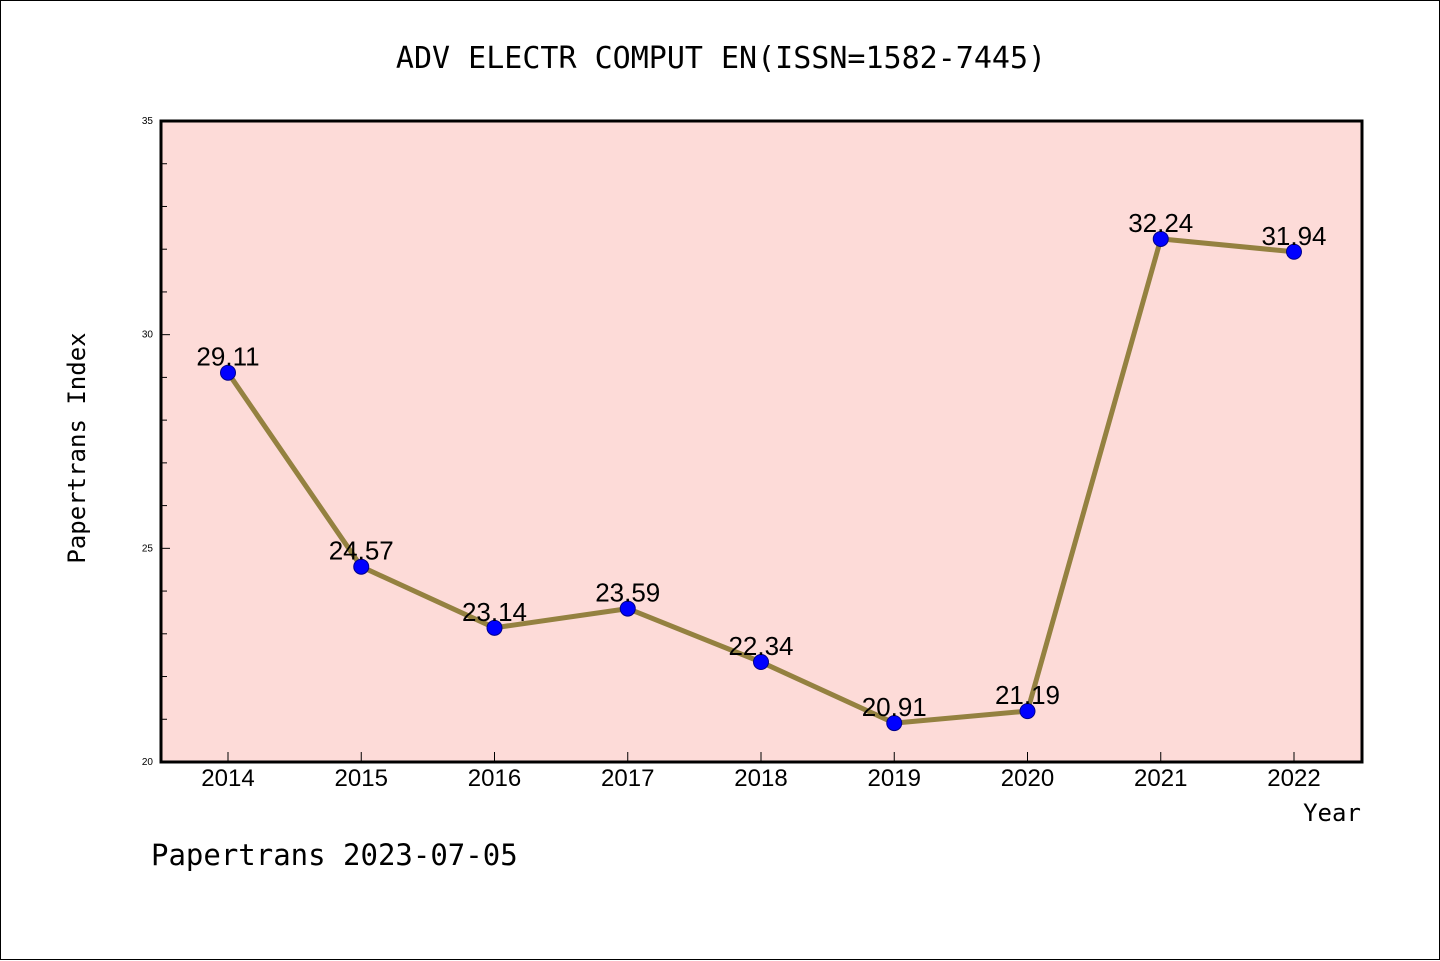 This screenshot has width=1440, height=961. Describe the element at coordinates (627, 778) in the screenshot. I see `x-tick-label: 2017` at that location.